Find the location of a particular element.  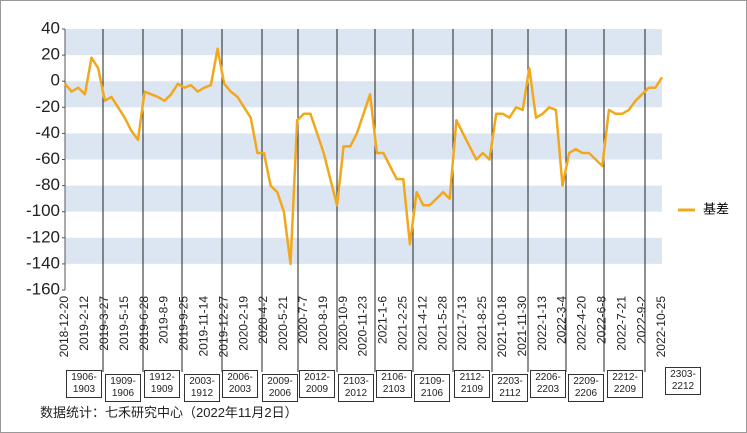

y-tick-label: -100 is located at coordinates (43, 210).